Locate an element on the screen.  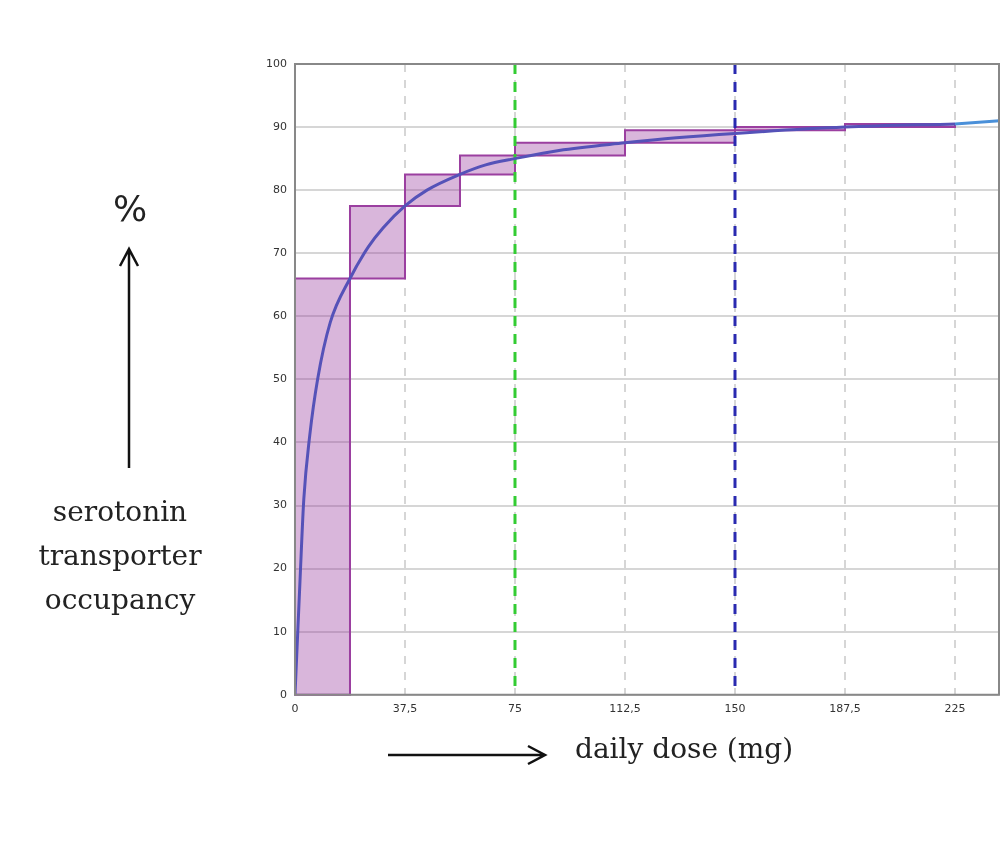
x-tick-label: 150 is located at coordinates (735, 709).